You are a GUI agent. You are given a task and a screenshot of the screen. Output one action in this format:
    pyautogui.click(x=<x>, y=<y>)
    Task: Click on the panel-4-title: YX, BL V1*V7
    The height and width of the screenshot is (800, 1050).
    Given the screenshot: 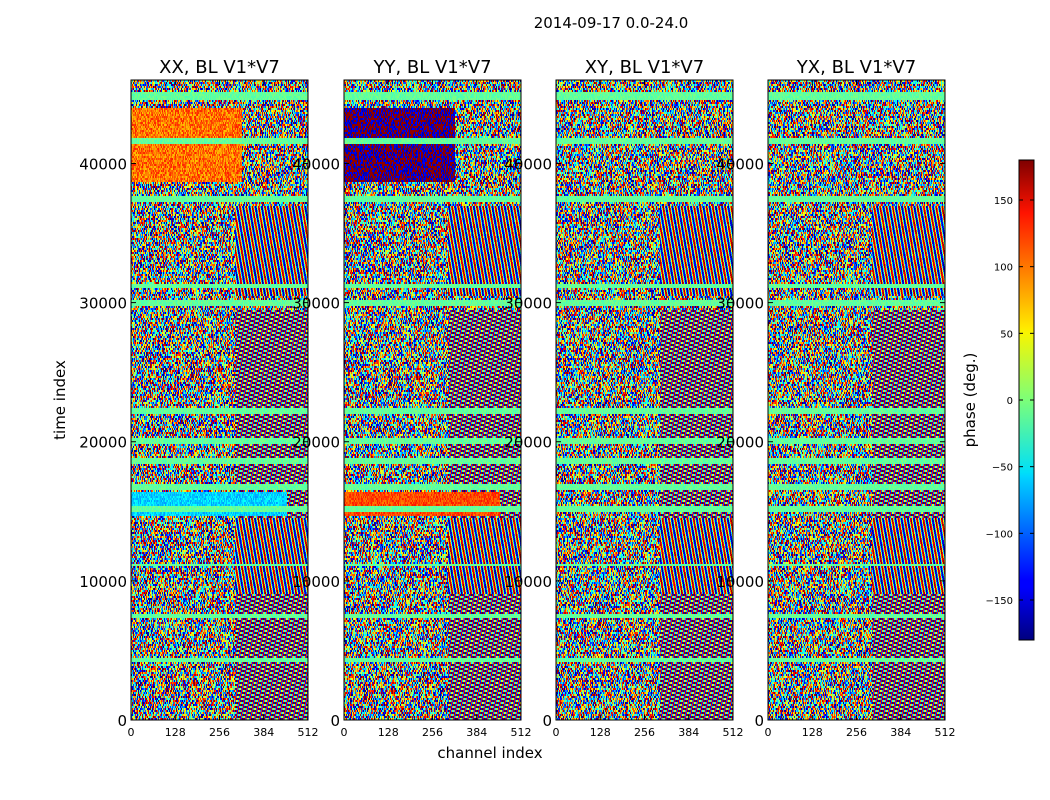 What is the action you would take?
    pyautogui.click(x=856, y=67)
    